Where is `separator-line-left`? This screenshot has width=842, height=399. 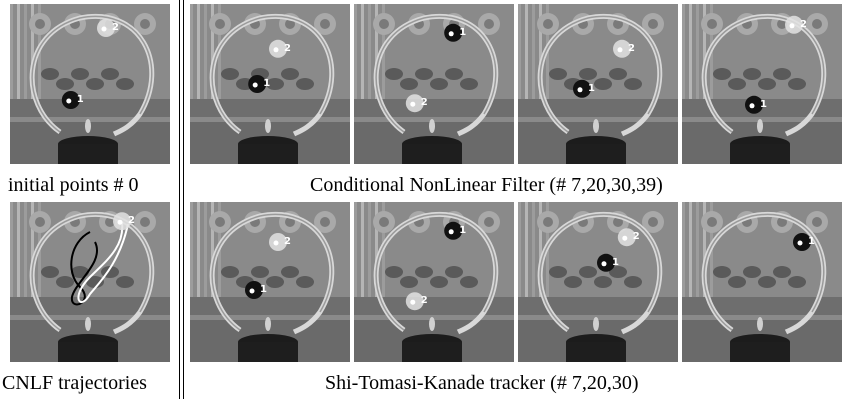
separator-line-left is located at coordinates (179, 199).